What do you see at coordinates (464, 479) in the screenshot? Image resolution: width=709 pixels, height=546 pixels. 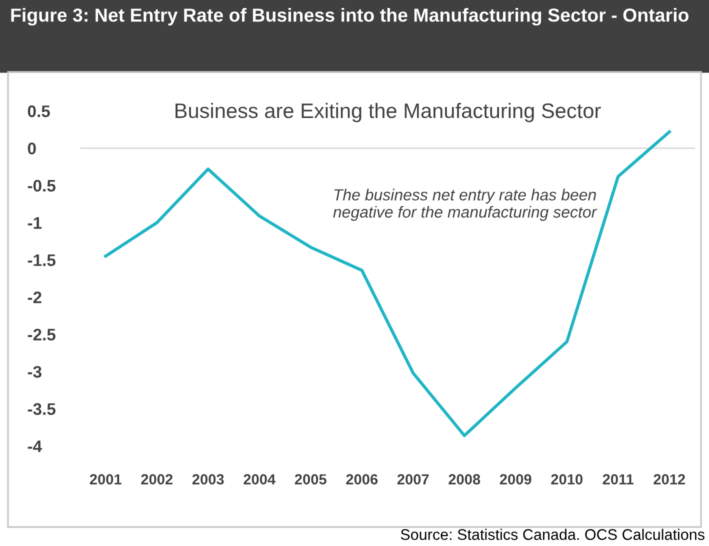 I see `x-tick-label: 2008` at bounding box center [464, 479].